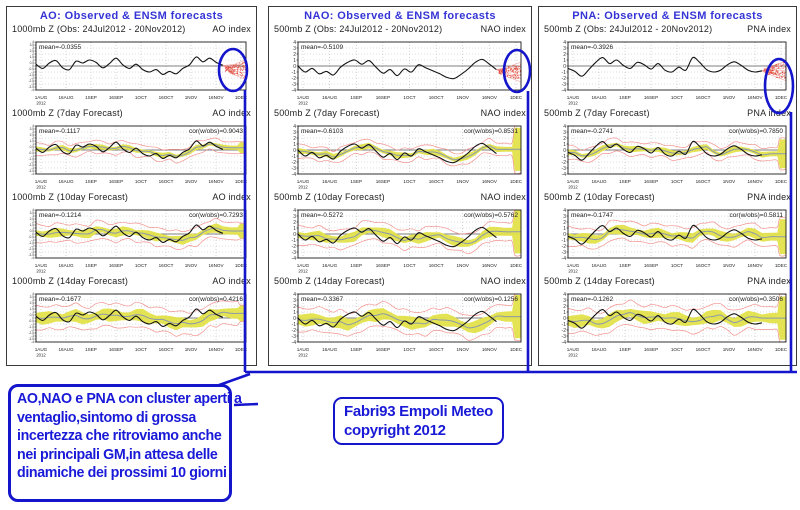  I want to click on pna-14day-chart-header: 500mb Z (14day Forecast) PNA index, so click(667, 281).